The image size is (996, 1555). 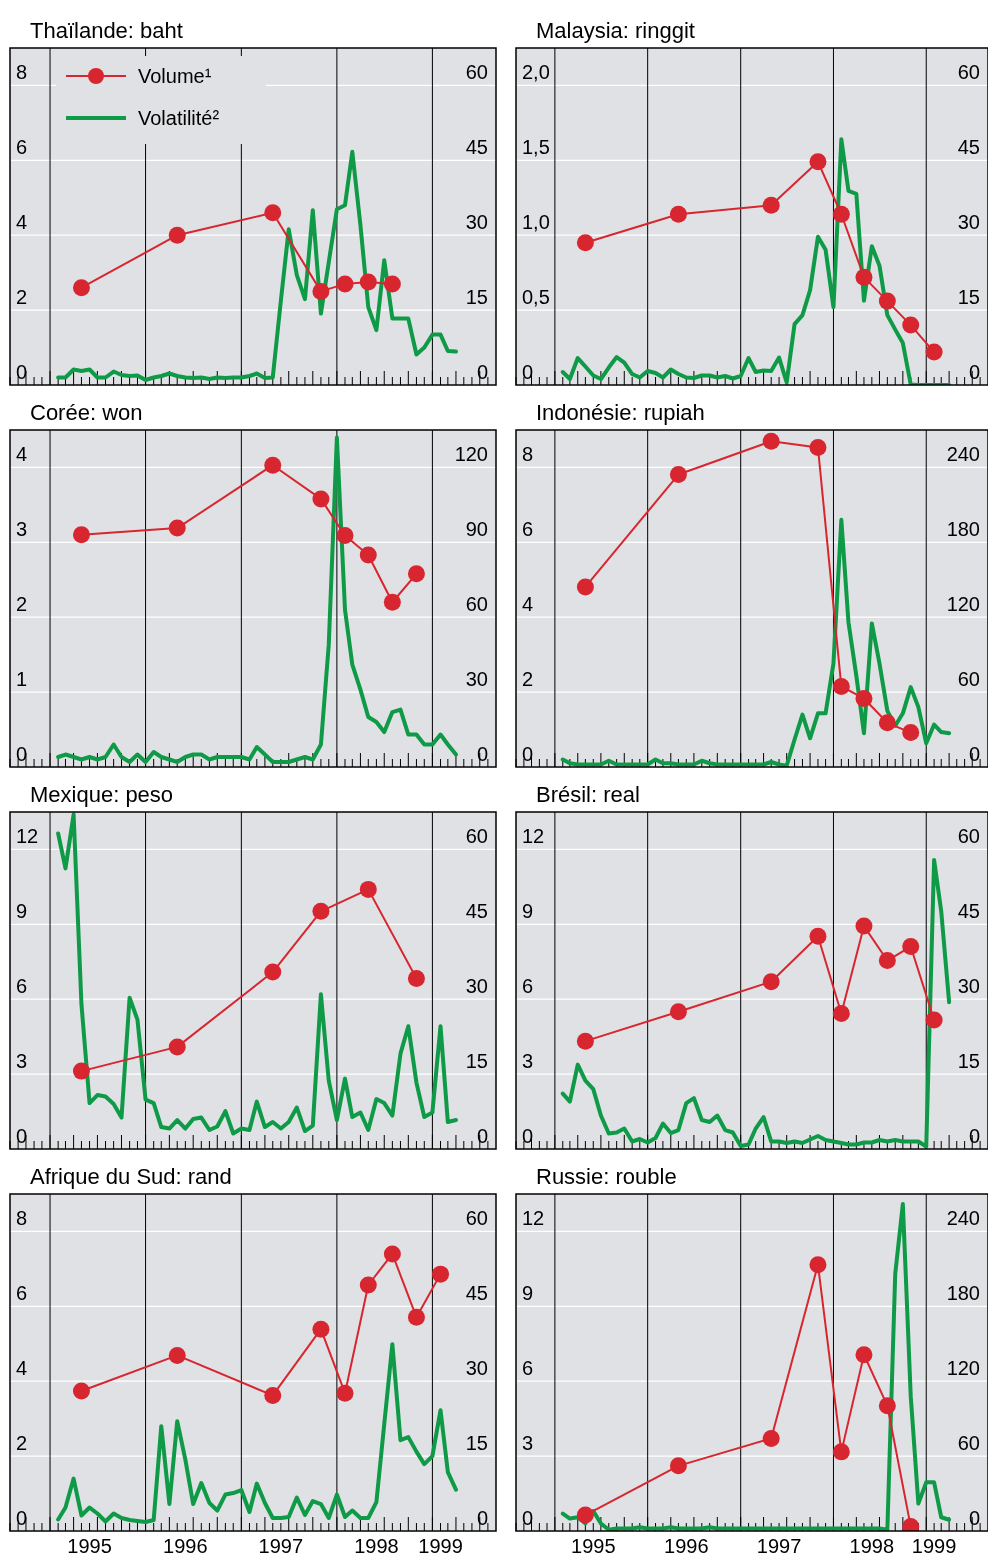 What do you see at coordinates (22, 679) in the screenshot?
I see `y-tick-label: 1` at bounding box center [22, 679].